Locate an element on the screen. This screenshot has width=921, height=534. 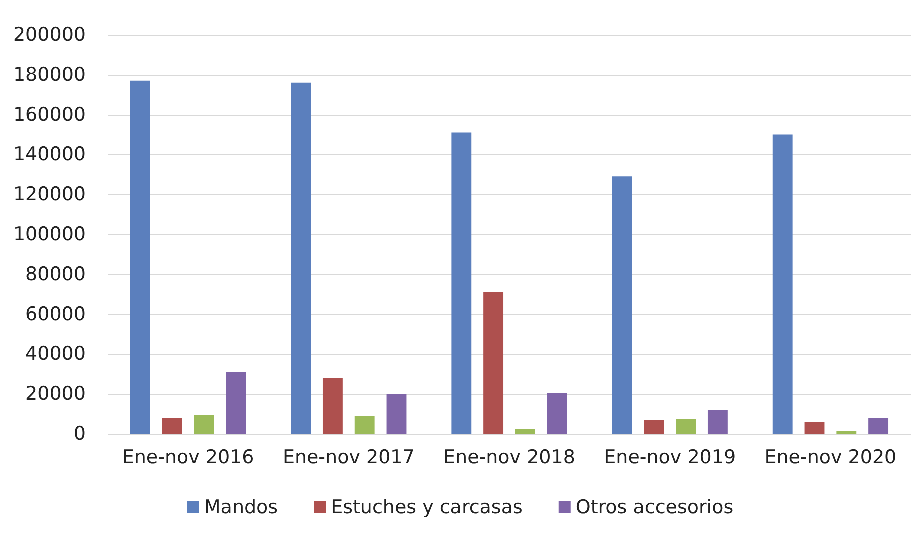
y-tick-label: 180000 is located at coordinates (49, 75).